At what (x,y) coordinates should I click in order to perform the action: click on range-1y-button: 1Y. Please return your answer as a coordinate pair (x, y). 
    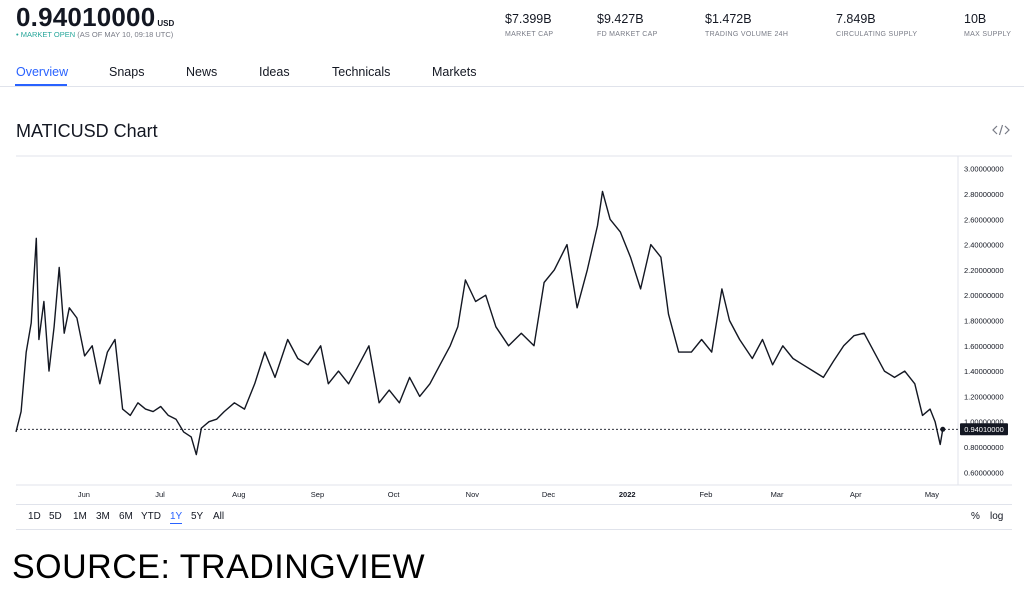
    Looking at the image, I should click on (176, 517).